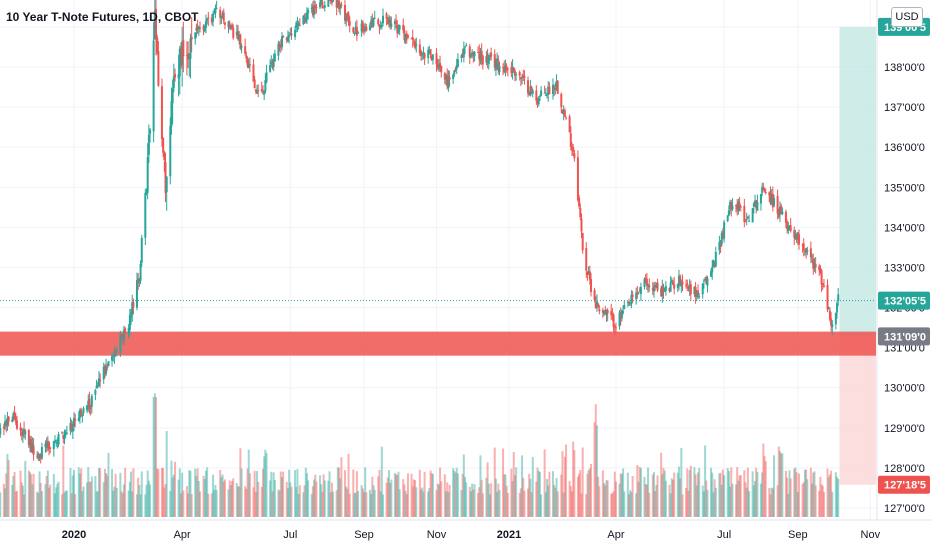 The width and height of the screenshot is (932, 555). What do you see at coordinates (857, 182) in the screenshot?
I see `target-zone` at bounding box center [857, 182].